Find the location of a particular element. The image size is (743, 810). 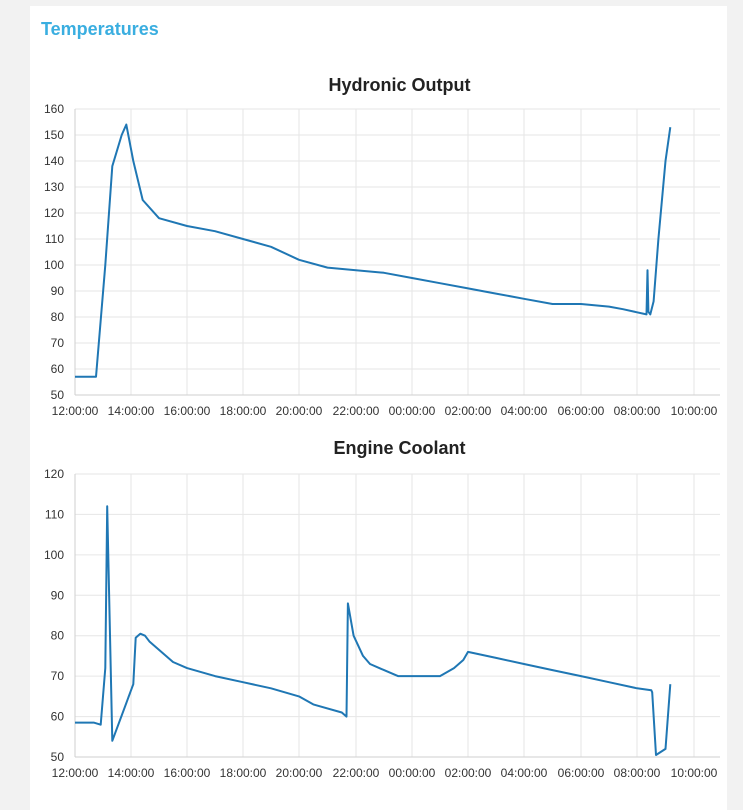

coolant-x-tick-label: 10:00:00 is located at coordinates (694, 773).